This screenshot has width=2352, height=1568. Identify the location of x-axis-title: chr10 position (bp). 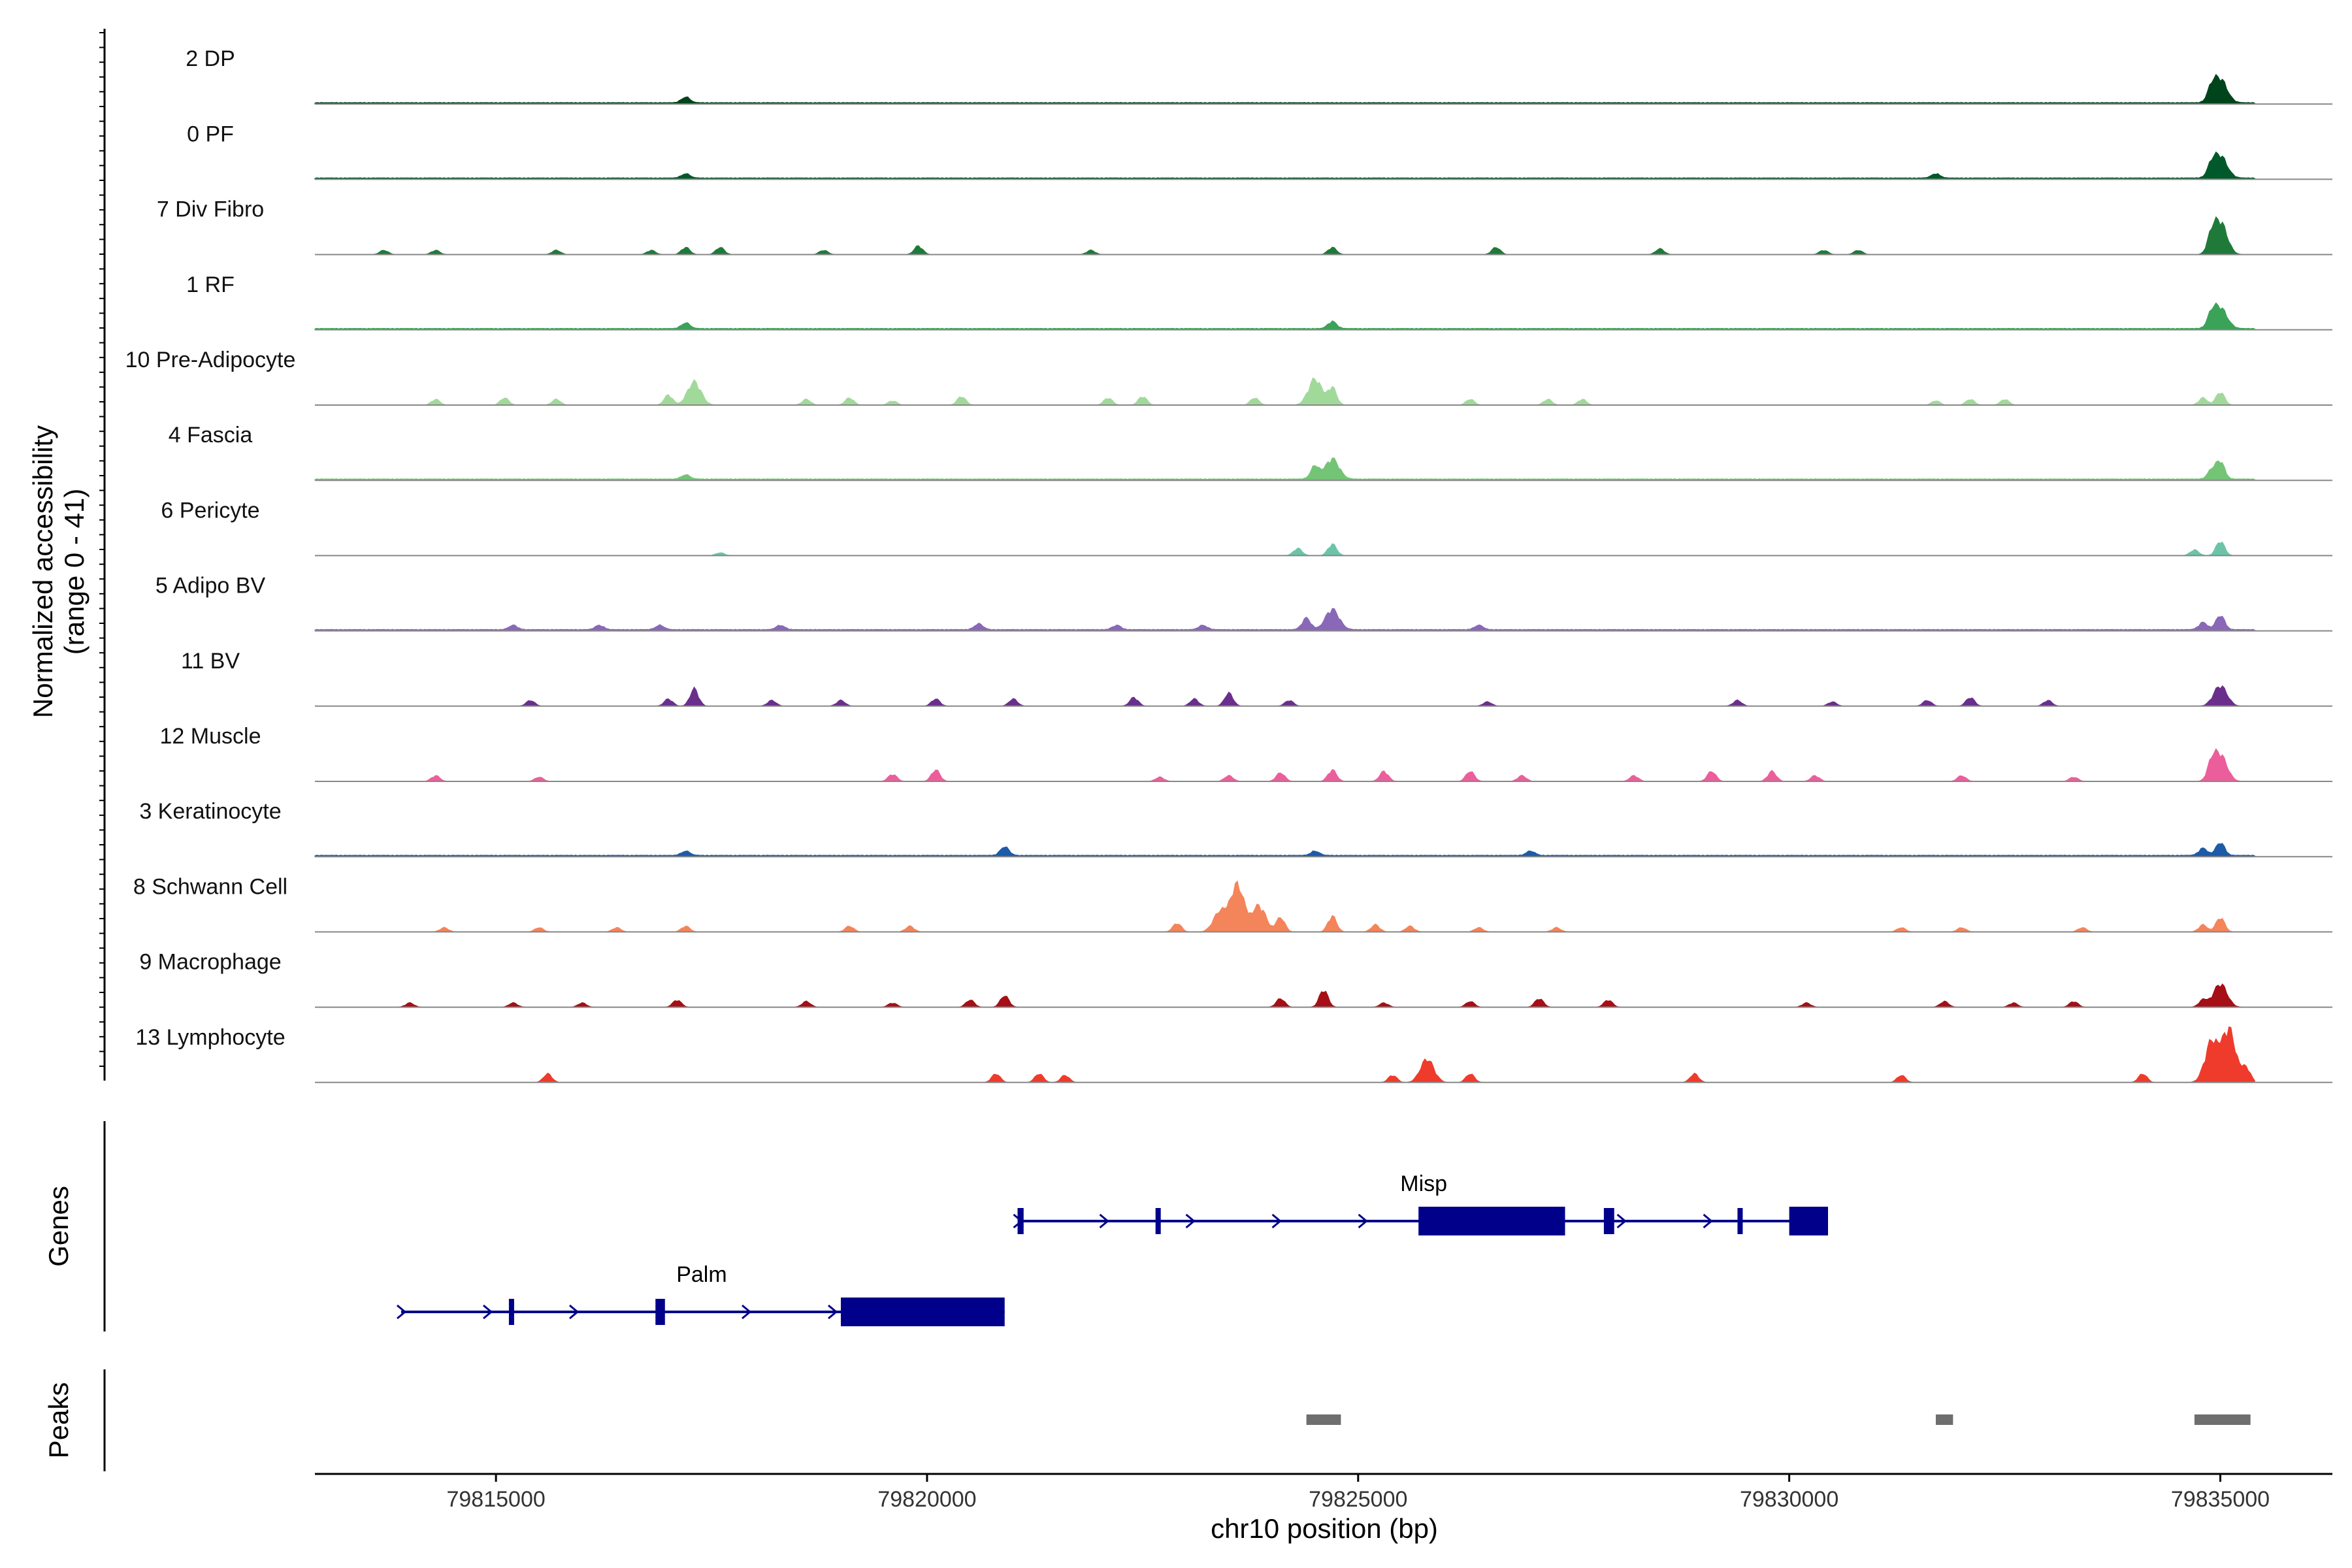
(1324, 1528).